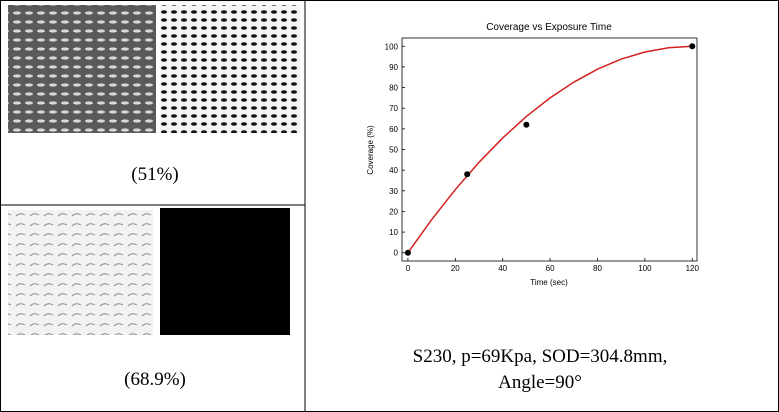  Describe the element at coordinates (693, 268) in the screenshot. I see `x-tick-label: 120` at that location.